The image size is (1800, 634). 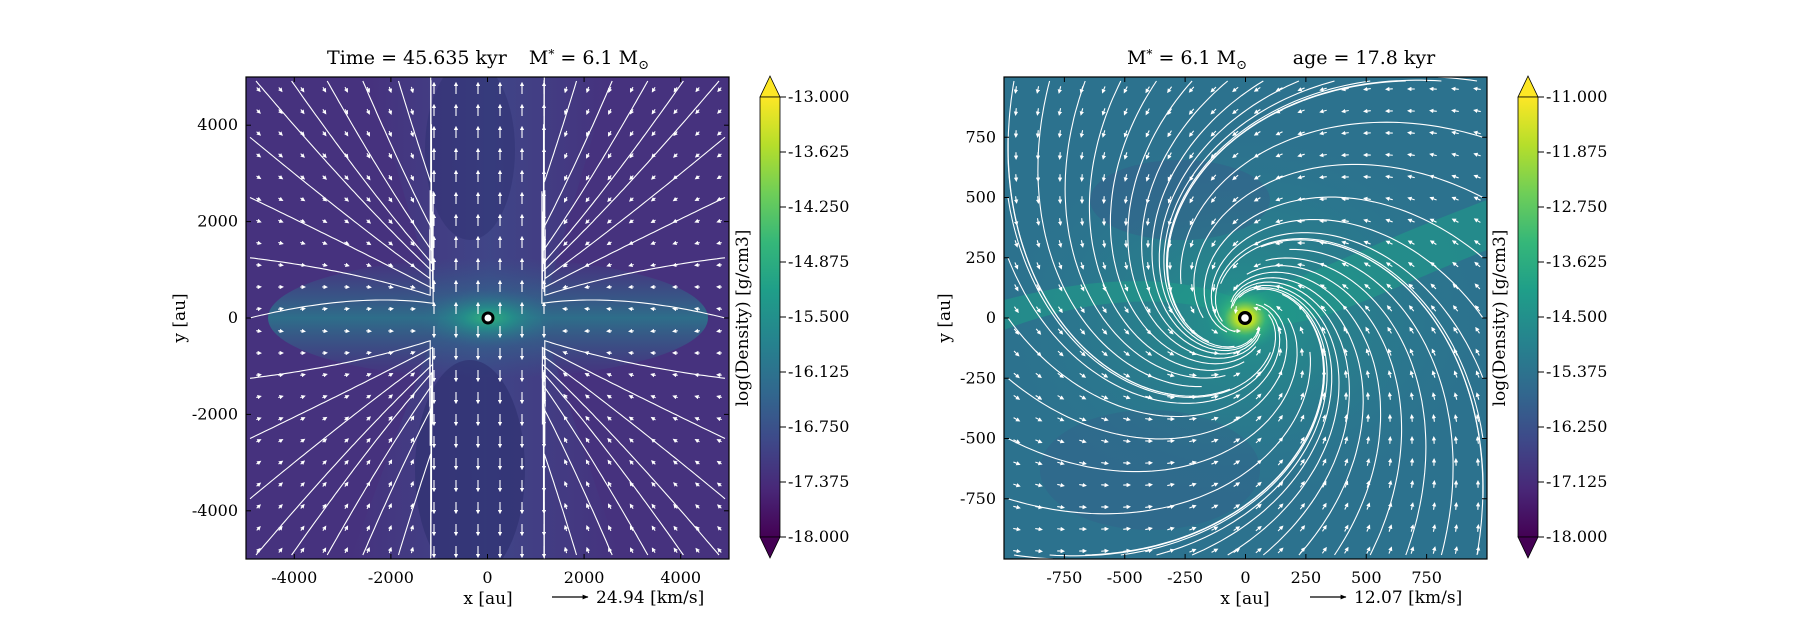 I want to click on colorbar-tick-label: -16.250, so click(x=1576, y=426).